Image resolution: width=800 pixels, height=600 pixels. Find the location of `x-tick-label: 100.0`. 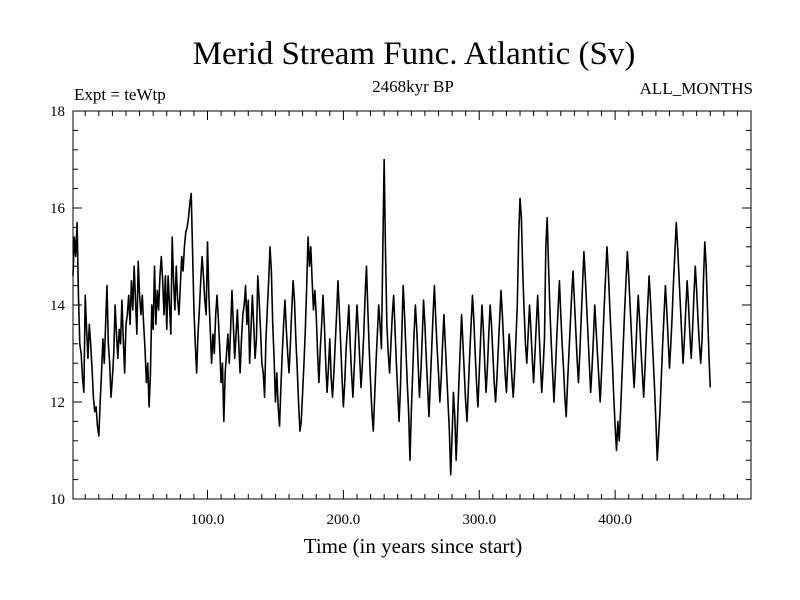

x-tick-label: 100.0 is located at coordinates (208, 520).